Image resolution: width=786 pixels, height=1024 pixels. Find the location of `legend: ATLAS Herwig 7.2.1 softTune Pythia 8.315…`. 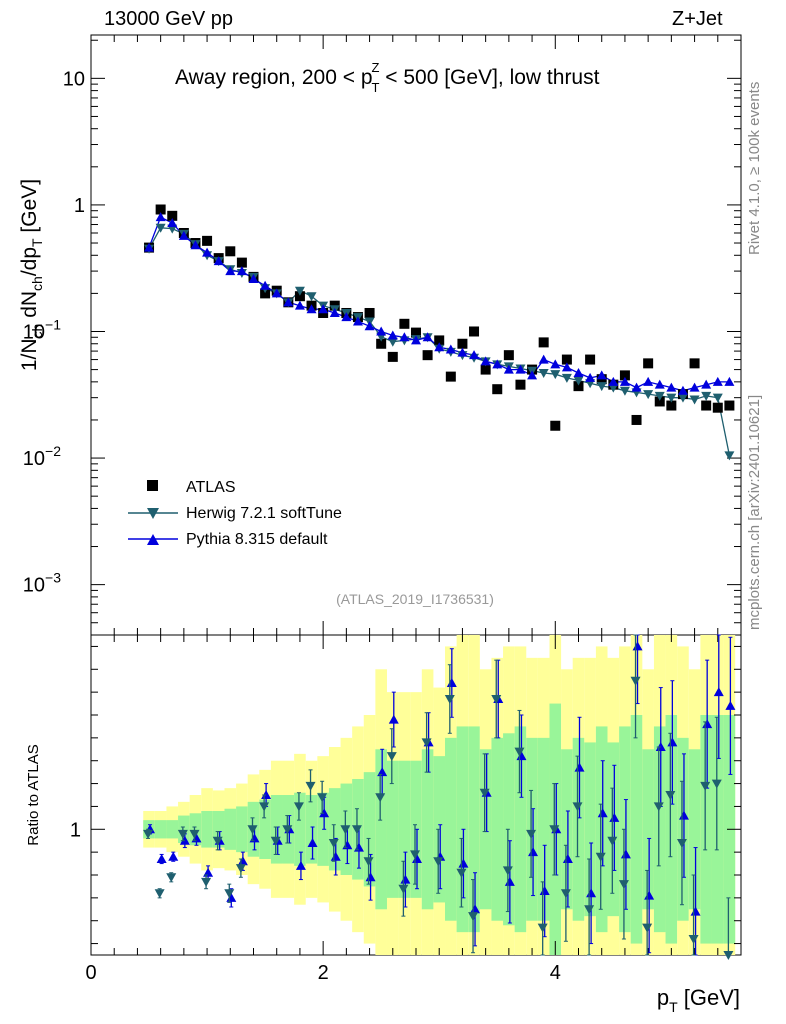

legend: ATLAS Herwig 7.2.1 softTune Pythia 8.315… is located at coordinates (235, 513).